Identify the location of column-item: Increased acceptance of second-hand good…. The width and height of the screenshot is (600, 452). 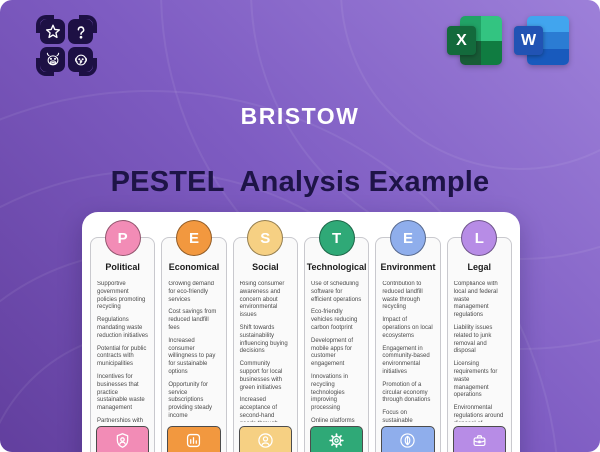
(258, 409).